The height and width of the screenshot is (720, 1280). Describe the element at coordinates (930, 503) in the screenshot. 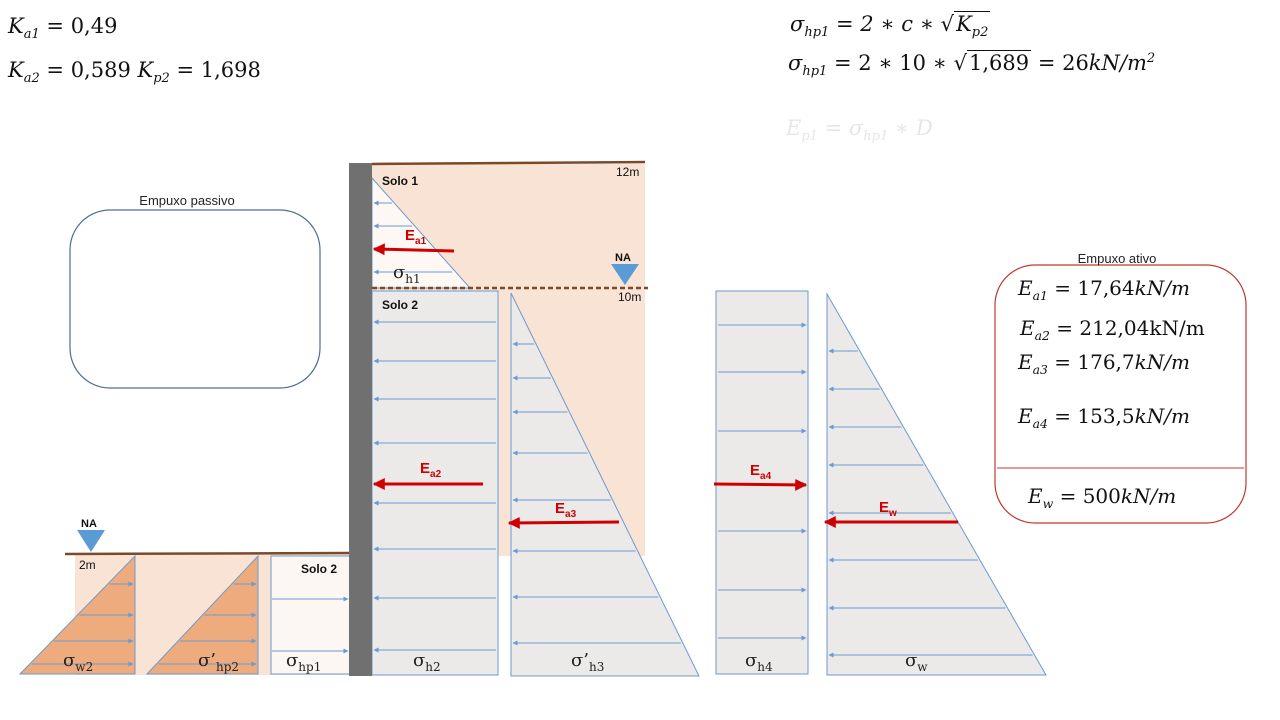

I see `sigma-w-arrows` at that location.